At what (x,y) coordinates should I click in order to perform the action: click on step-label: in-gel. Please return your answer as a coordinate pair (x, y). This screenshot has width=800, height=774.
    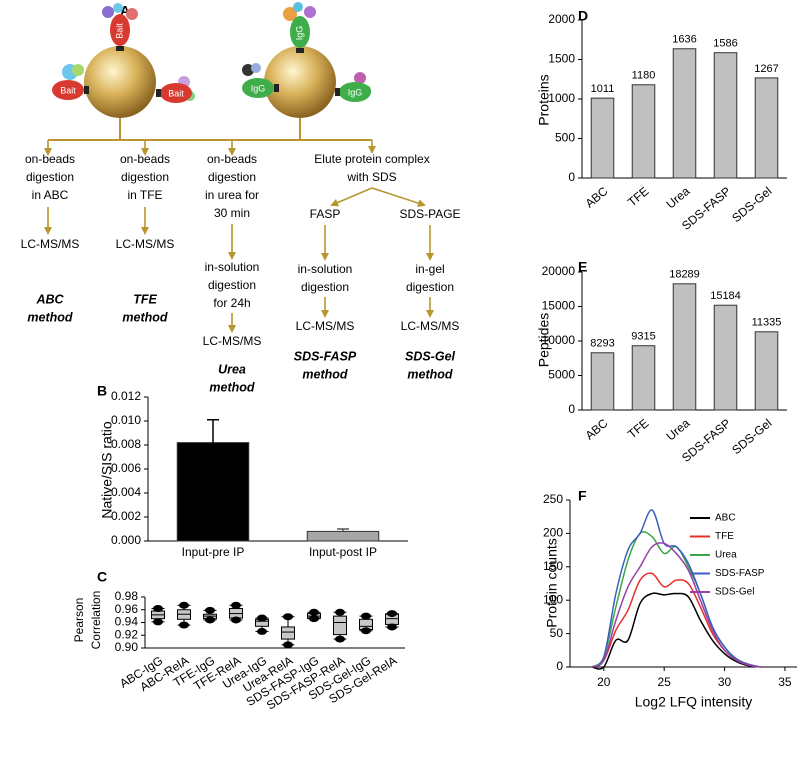
    Looking at the image, I should click on (429, 269).